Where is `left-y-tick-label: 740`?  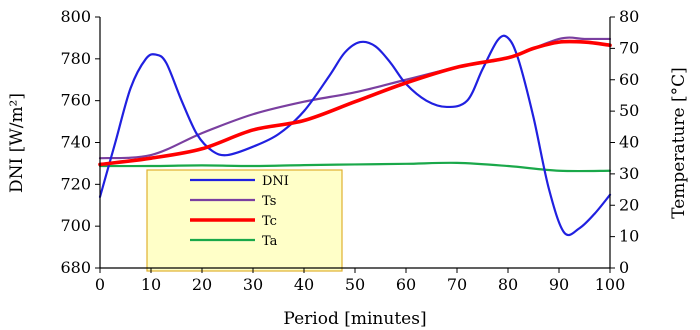 left-y-tick-label: 740 is located at coordinates (75, 142).